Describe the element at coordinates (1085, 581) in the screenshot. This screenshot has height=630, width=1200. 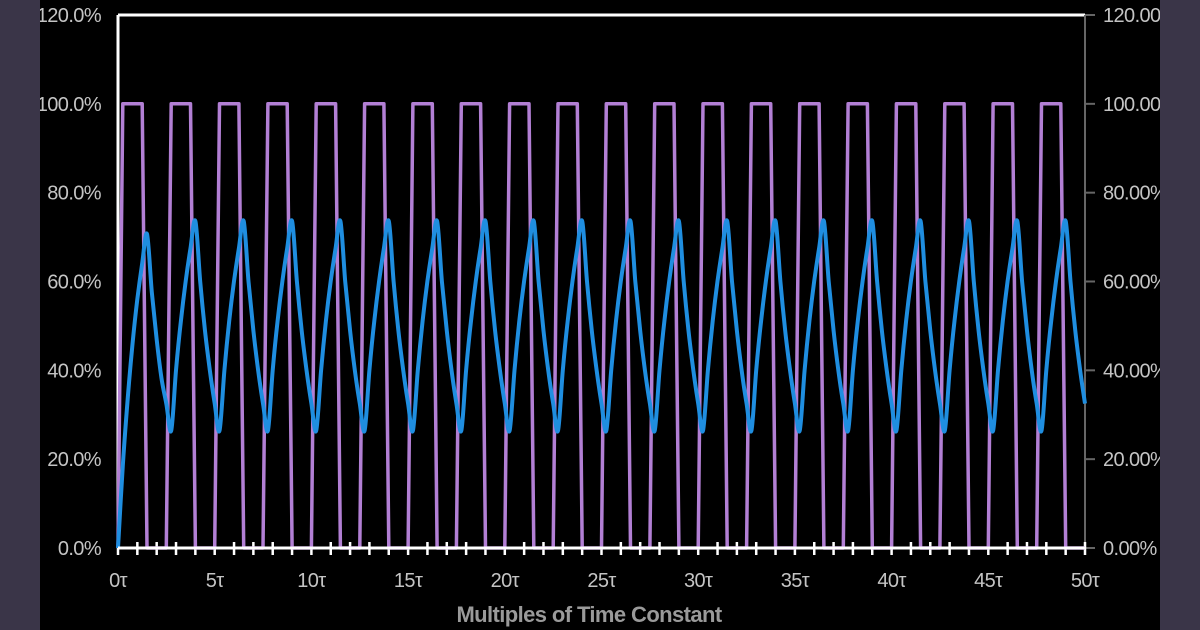
I see `x-tick-label: 50τ` at that location.